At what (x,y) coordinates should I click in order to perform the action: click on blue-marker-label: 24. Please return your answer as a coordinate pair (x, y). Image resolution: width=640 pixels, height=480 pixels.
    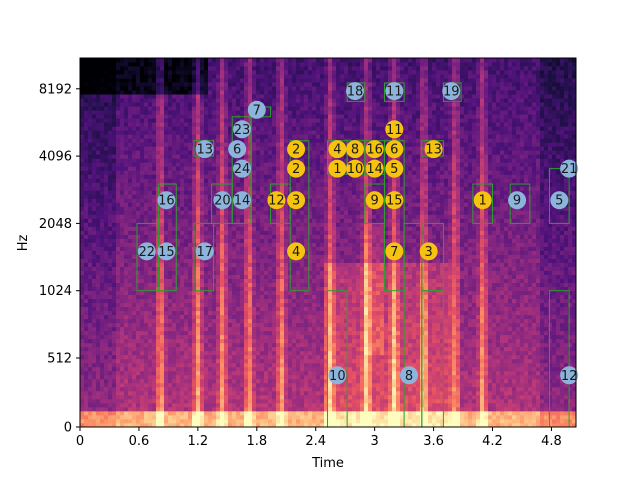
    Looking at the image, I should click on (242, 169).